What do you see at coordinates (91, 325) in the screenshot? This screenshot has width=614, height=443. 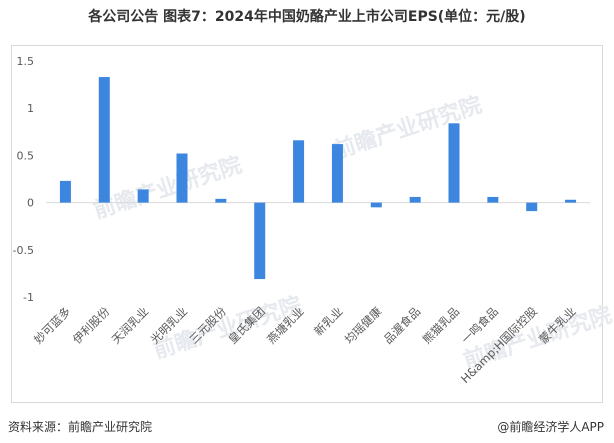 I see `x-tick-label: 伊利股份` at bounding box center [91, 325].